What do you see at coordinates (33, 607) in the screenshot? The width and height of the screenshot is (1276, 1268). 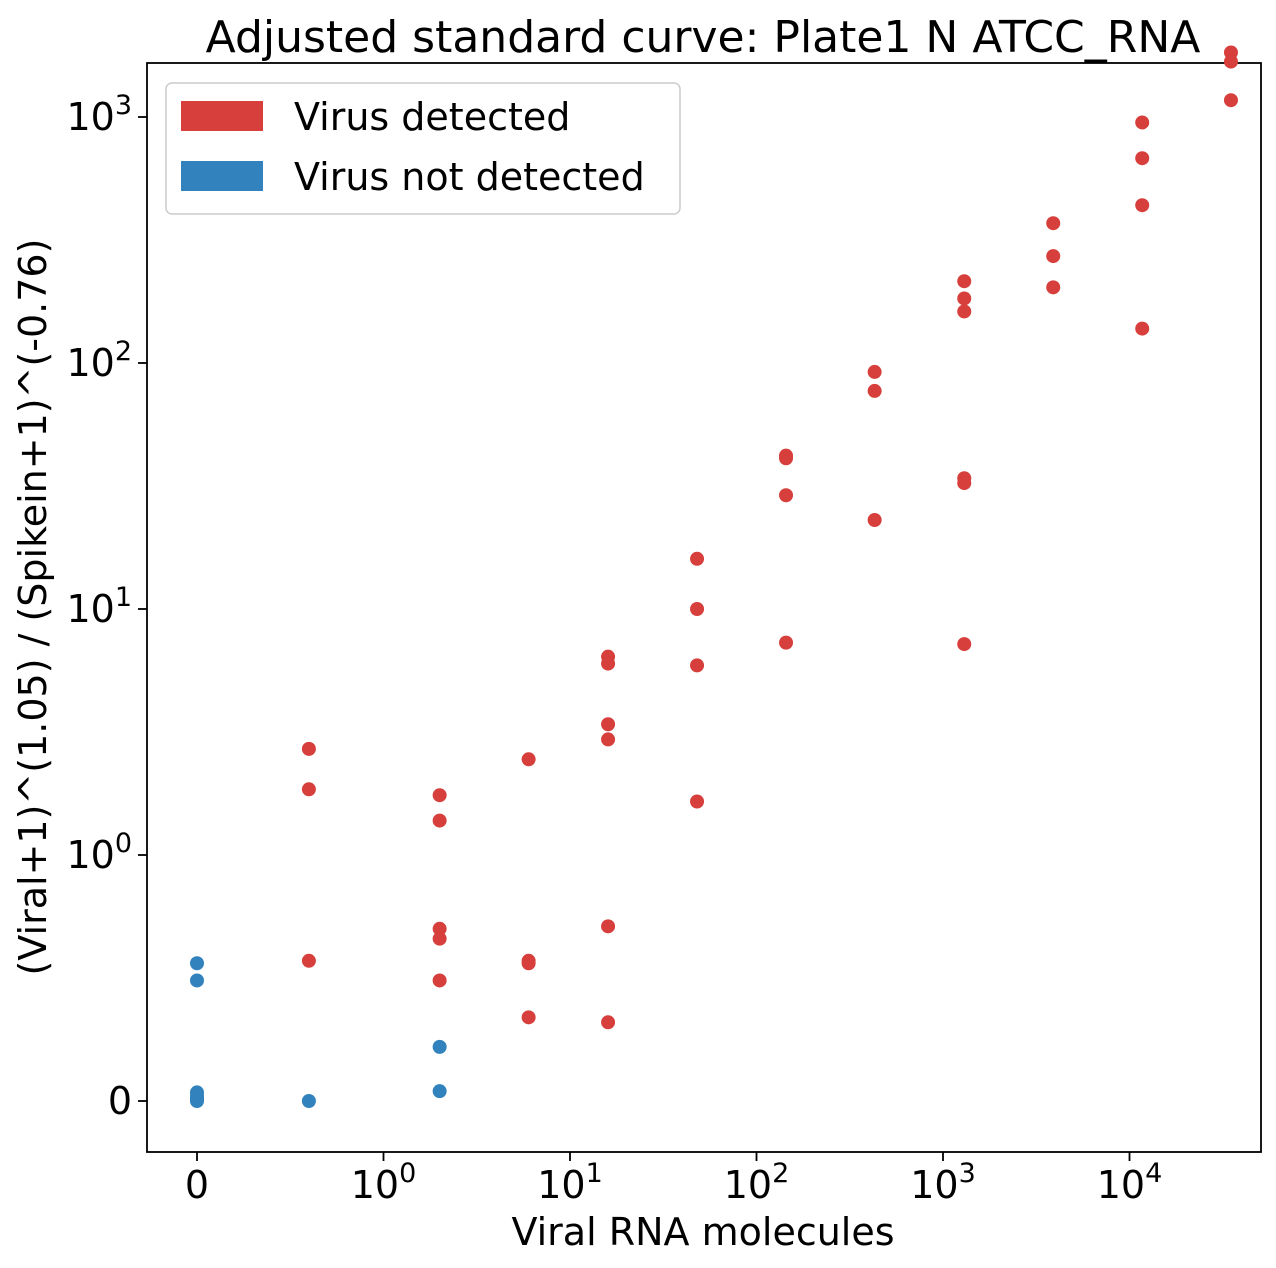 I see `y-axis-label: (Viral+1)^(1.05) / (Spikein+1)^(-0.76)` at bounding box center [33, 607].